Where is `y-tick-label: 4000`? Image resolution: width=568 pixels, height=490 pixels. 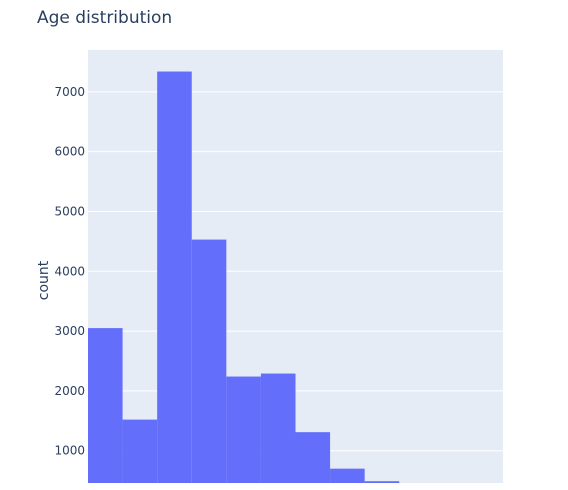 y-tick-label: 4000 is located at coordinates (69, 271).